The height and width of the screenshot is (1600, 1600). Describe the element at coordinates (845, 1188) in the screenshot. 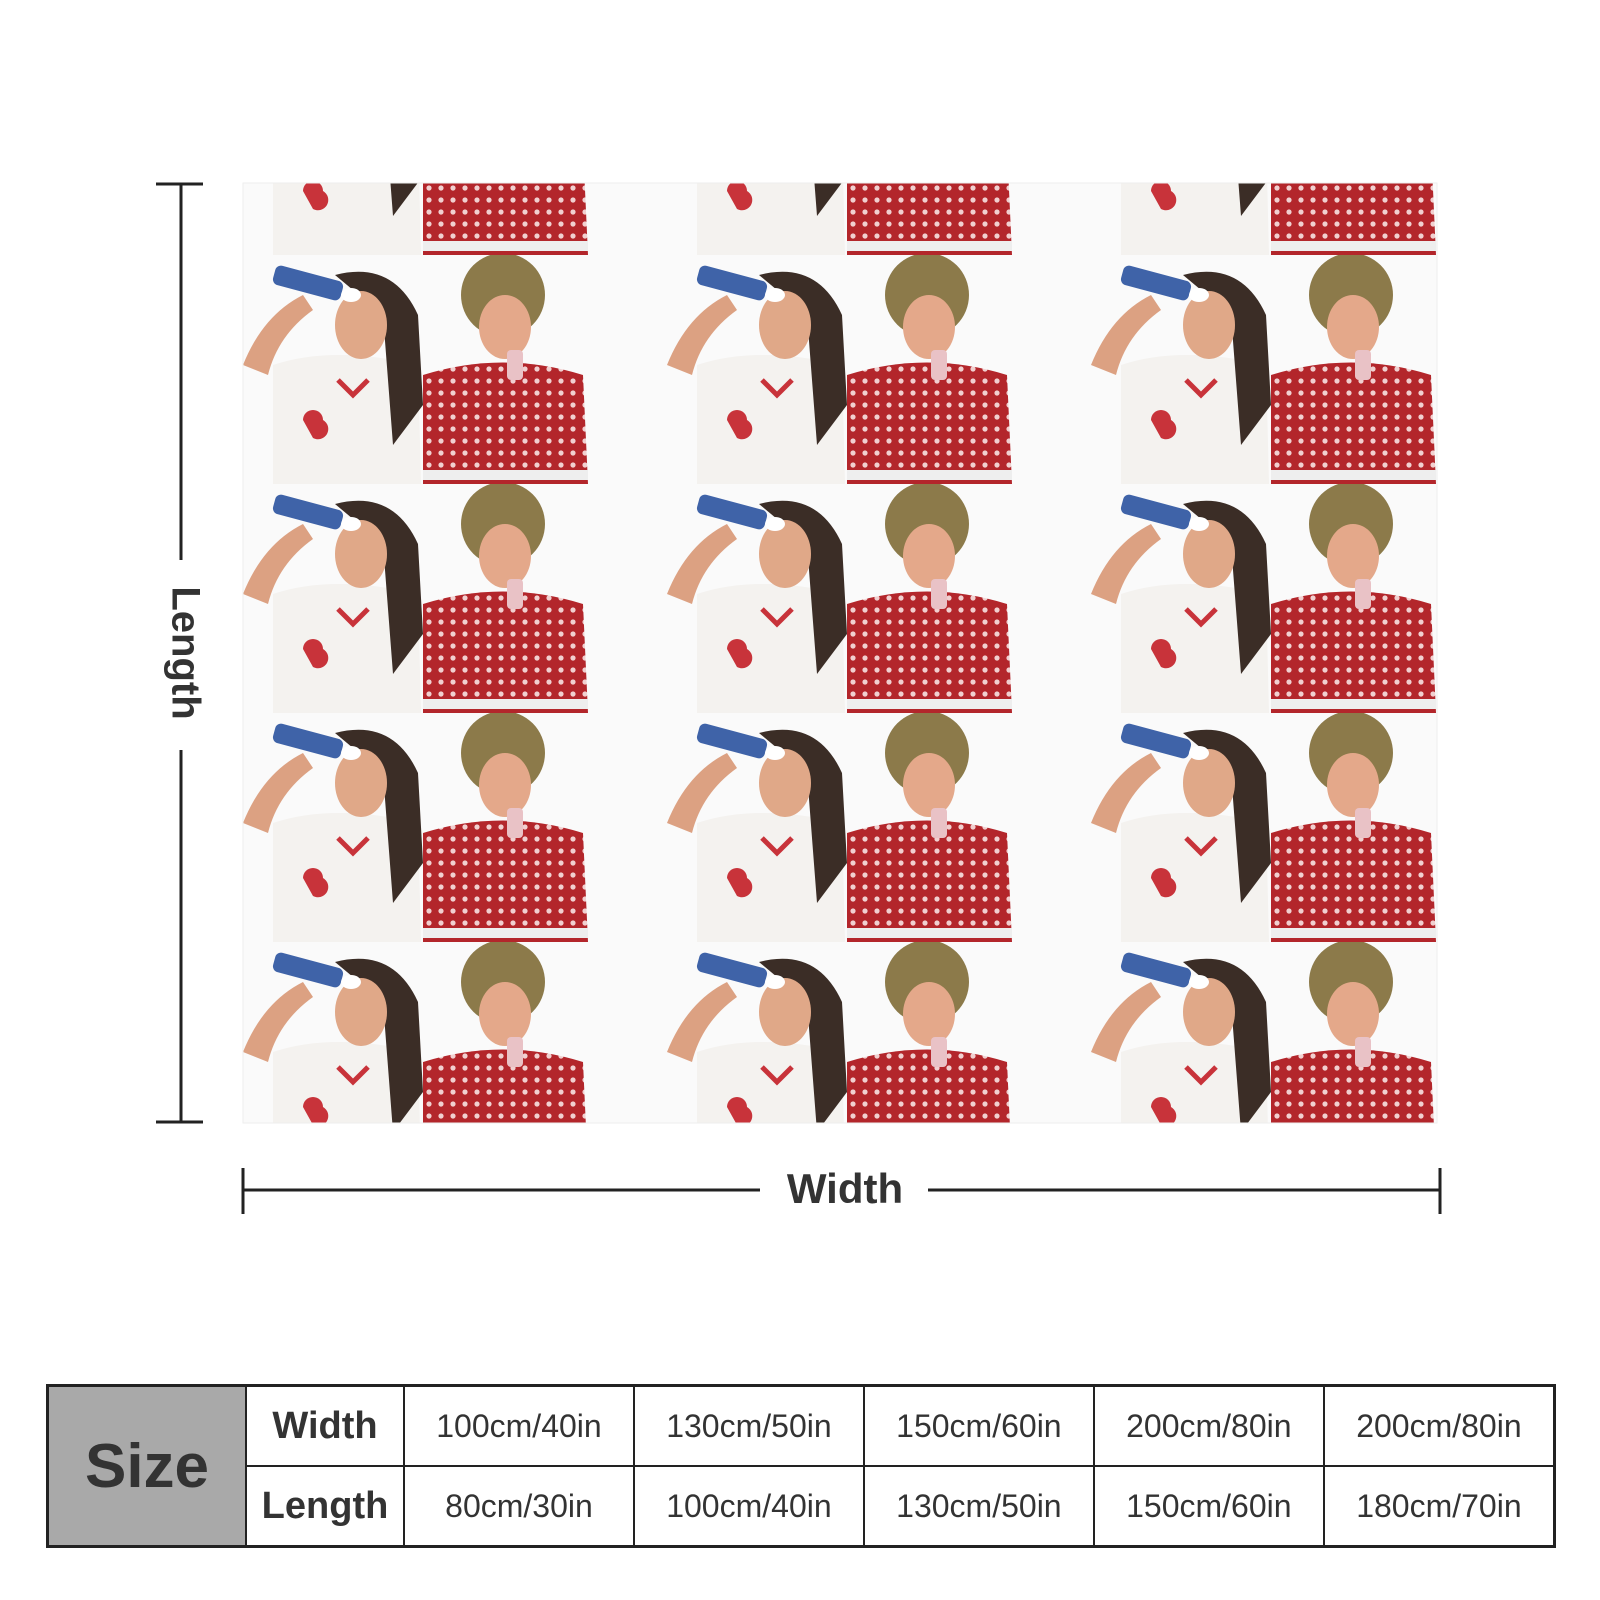

I see `width-label: Width` at that location.